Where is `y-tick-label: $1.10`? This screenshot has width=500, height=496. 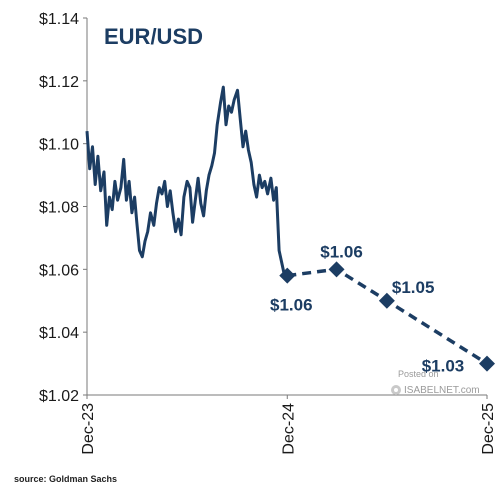
y-tick-label: $1.10 is located at coordinates (59, 145).